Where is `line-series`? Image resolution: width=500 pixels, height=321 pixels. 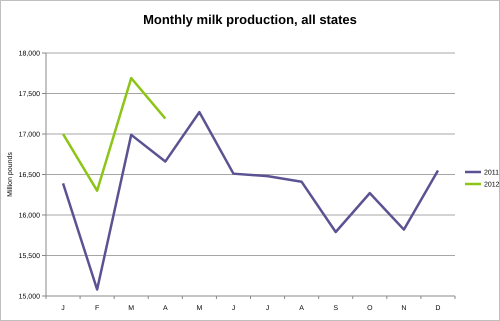
line-series is located at coordinates (114, 134).